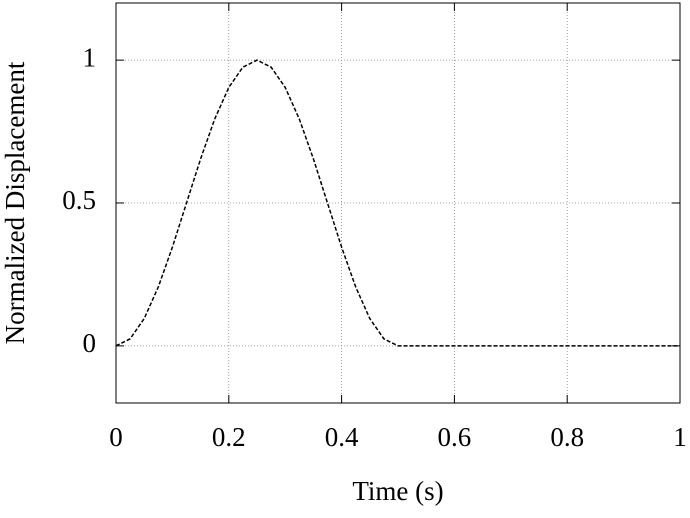 The height and width of the screenshot is (518, 690). Describe the element at coordinates (455, 437) in the screenshot. I see `x-tick-label: 0.6` at that location.